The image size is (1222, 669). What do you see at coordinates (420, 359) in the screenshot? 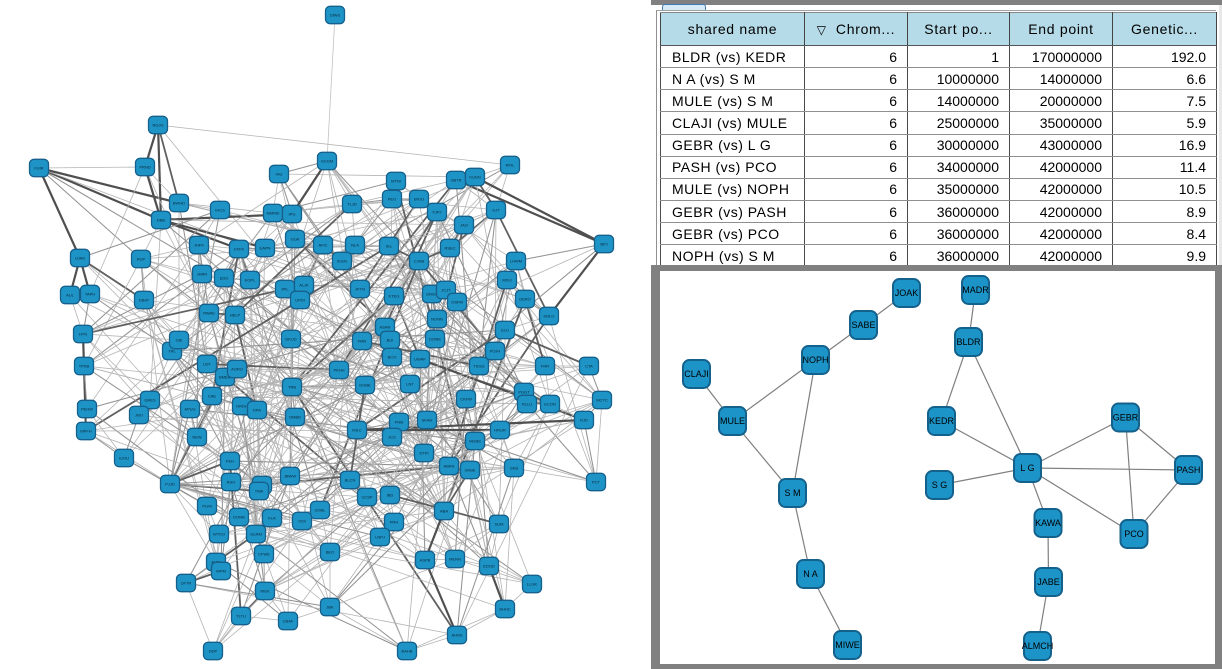
I see `svg-text: UWAF` at bounding box center [420, 359].